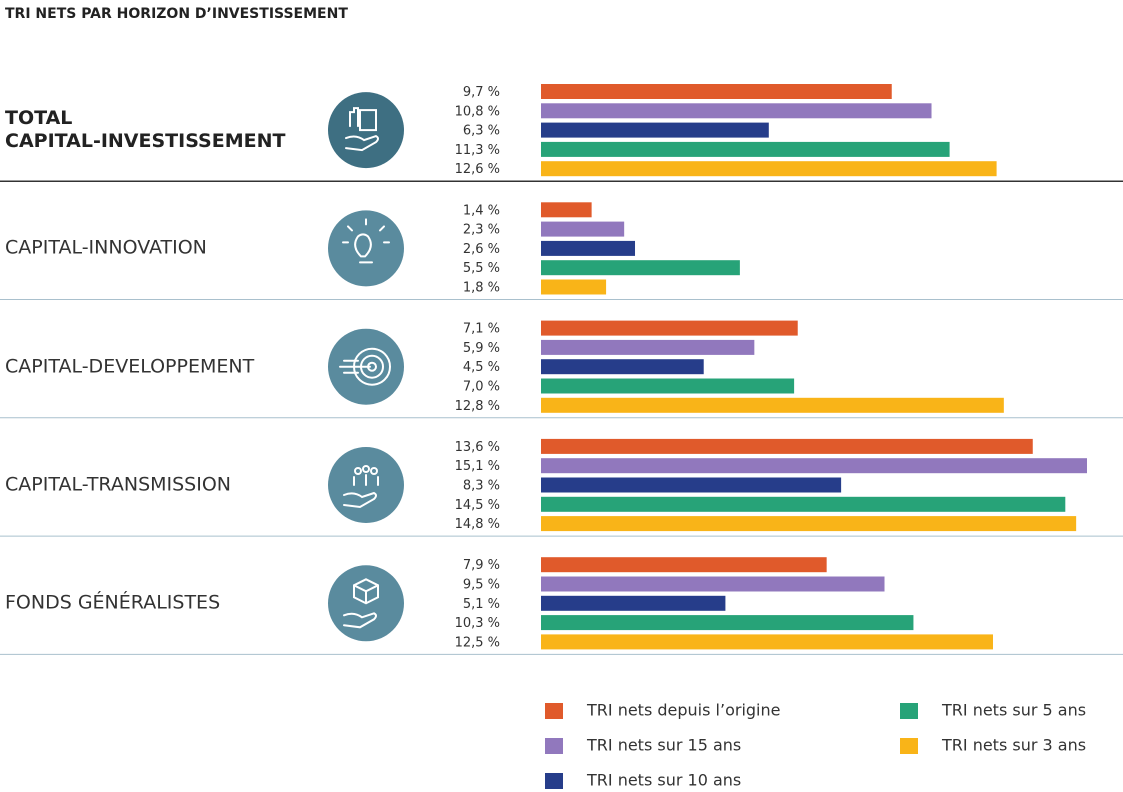 The width and height of the screenshot is (1123, 792). What do you see at coordinates (145, 130) in the screenshot?
I see `category-label: TOTAL CAPITAL-INVESTISSEMENT` at bounding box center [145, 130].